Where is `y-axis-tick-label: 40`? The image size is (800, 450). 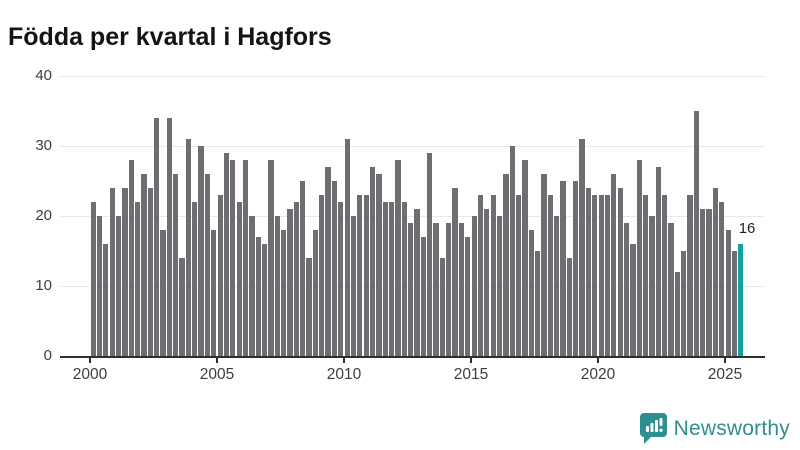 y-axis-tick-label: 40 is located at coordinates (43, 75).